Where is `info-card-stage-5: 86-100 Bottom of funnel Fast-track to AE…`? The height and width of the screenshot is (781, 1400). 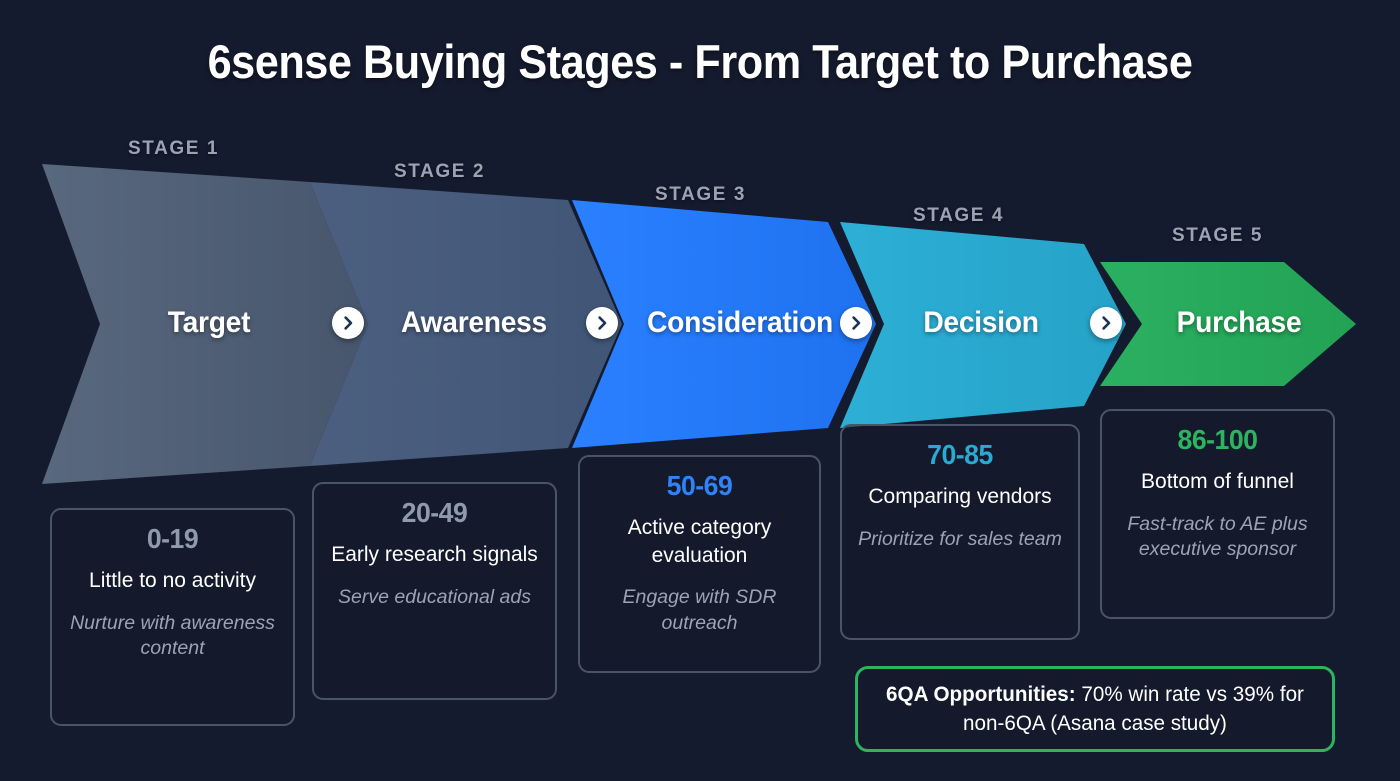 info-card-stage-5: 86-100 Bottom of funnel Fast-track to AE… is located at coordinates (1217, 514).